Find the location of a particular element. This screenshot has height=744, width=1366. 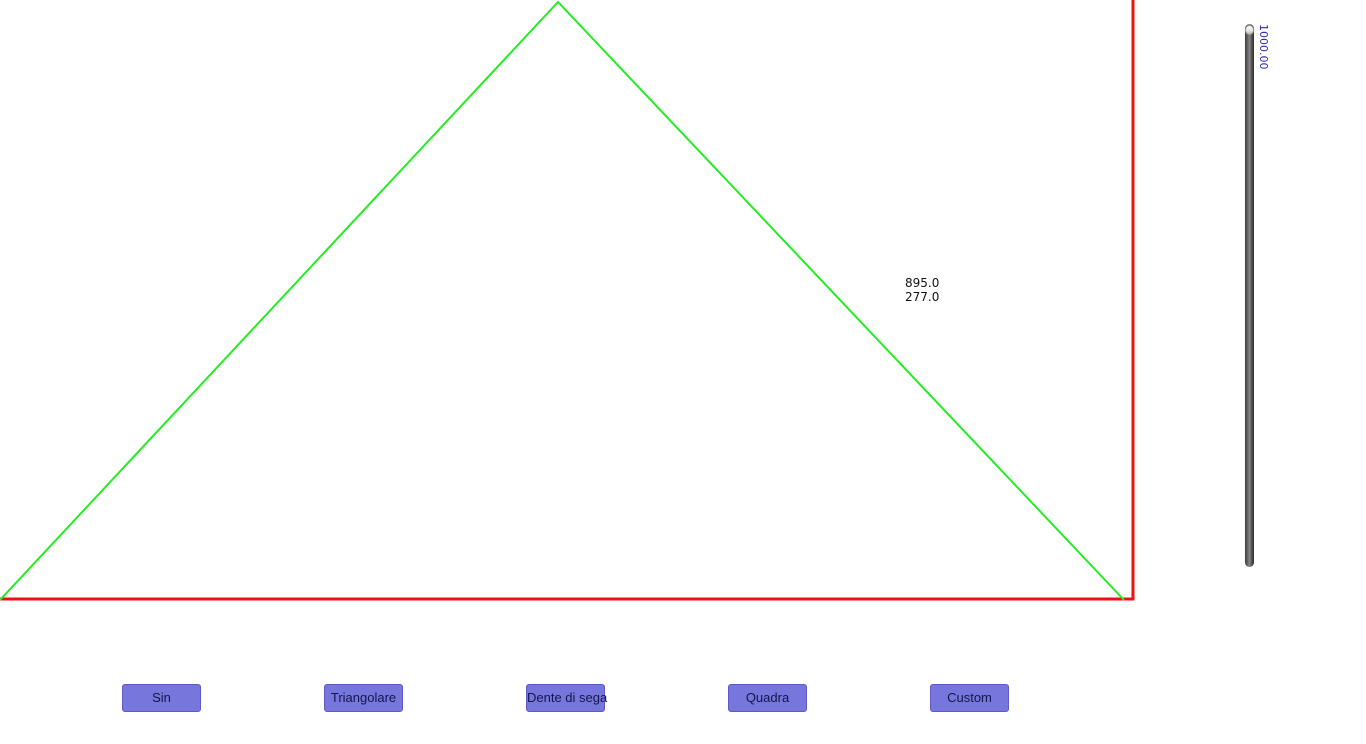

amplitude-slider is located at coordinates (1249, 295).